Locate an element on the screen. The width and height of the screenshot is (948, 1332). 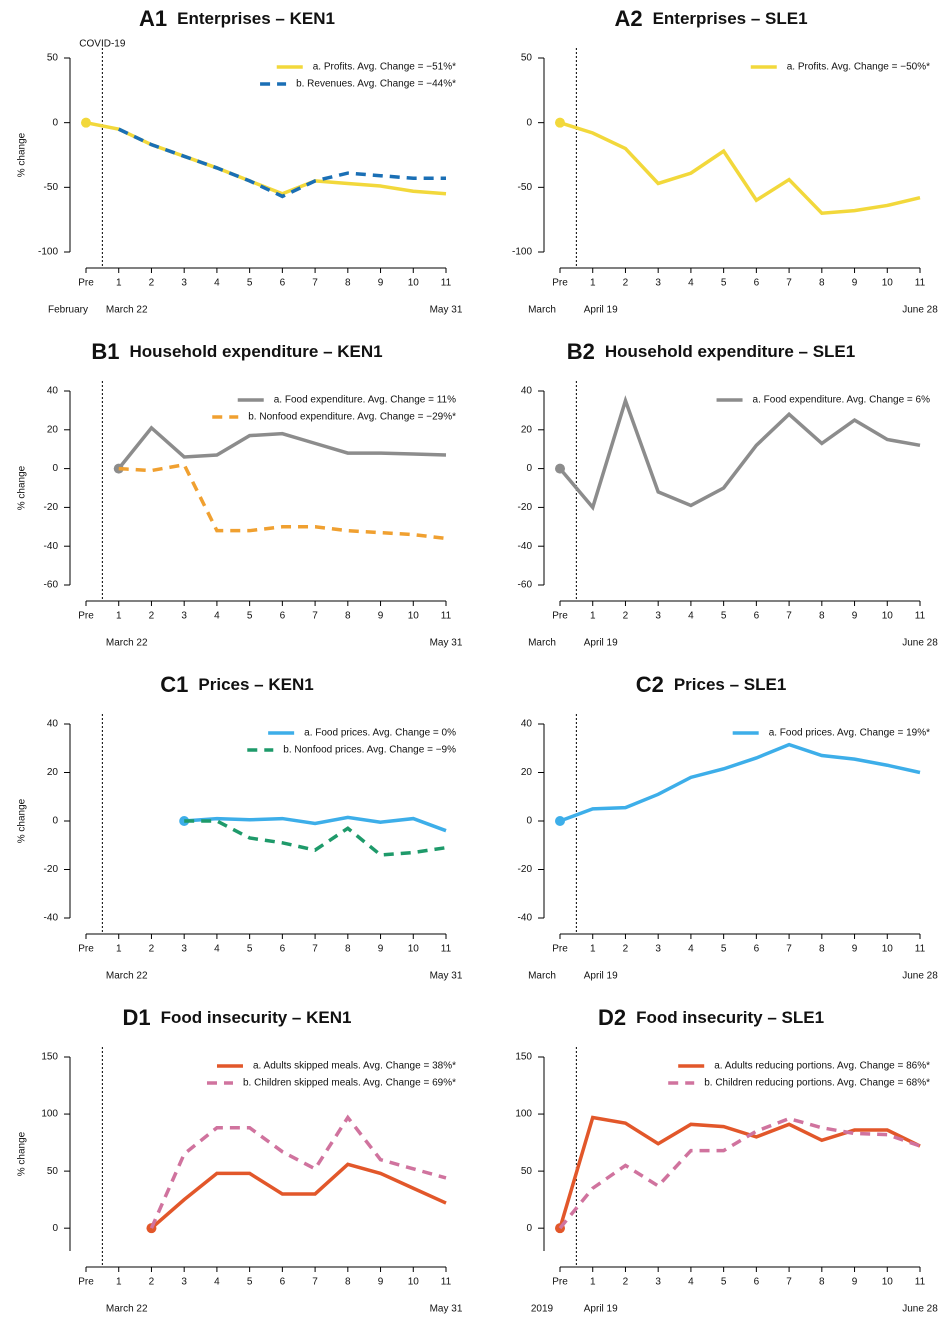
panel-title: A2 Enterprises – SLE1 is located at coordinates (710, 18).